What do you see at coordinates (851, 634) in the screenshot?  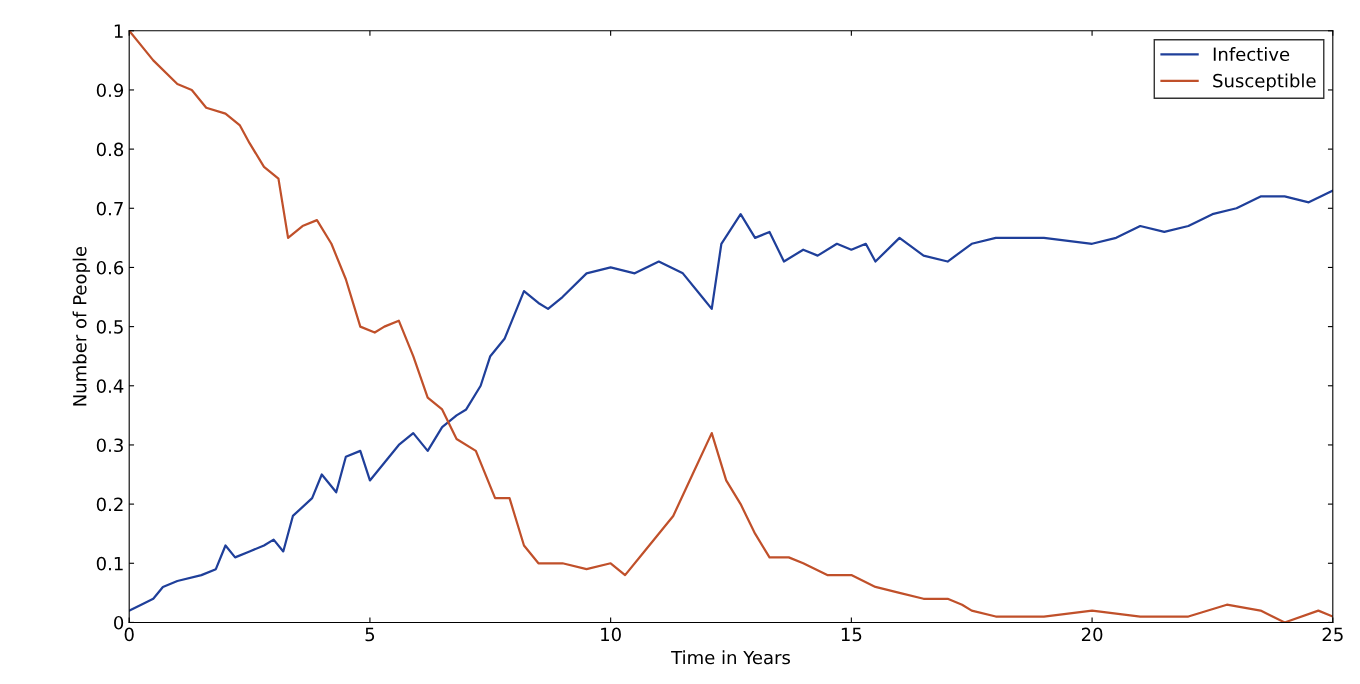 I see `x-tick-label: 15` at bounding box center [851, 634].